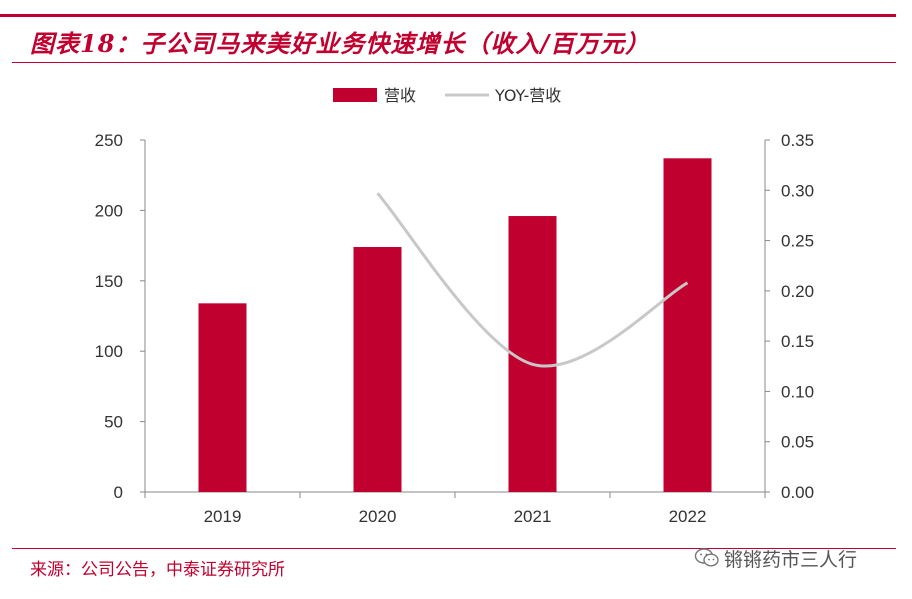 The image size is (912, 599). I want to click on source-note: 来源：公司公告，中泰证券研究所, so click(157, 570).